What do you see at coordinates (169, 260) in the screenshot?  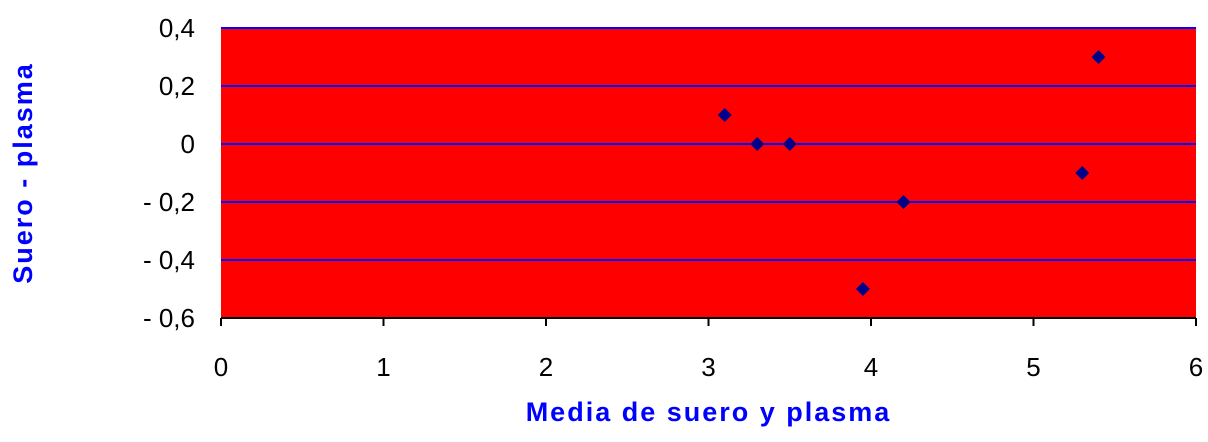 I see `y-tick-label: - 0,4` at bounding box center [169, 260].